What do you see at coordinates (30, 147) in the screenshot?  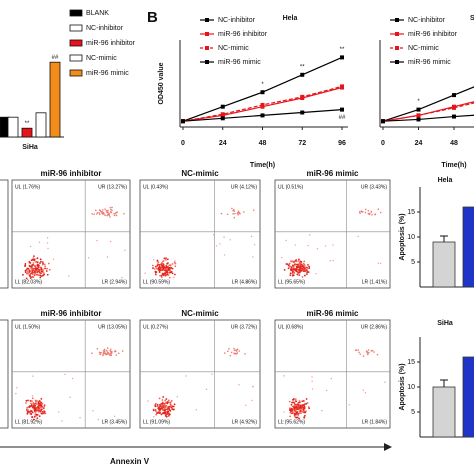 I see `category-label: SiHa` at bounding box center [30, 147].